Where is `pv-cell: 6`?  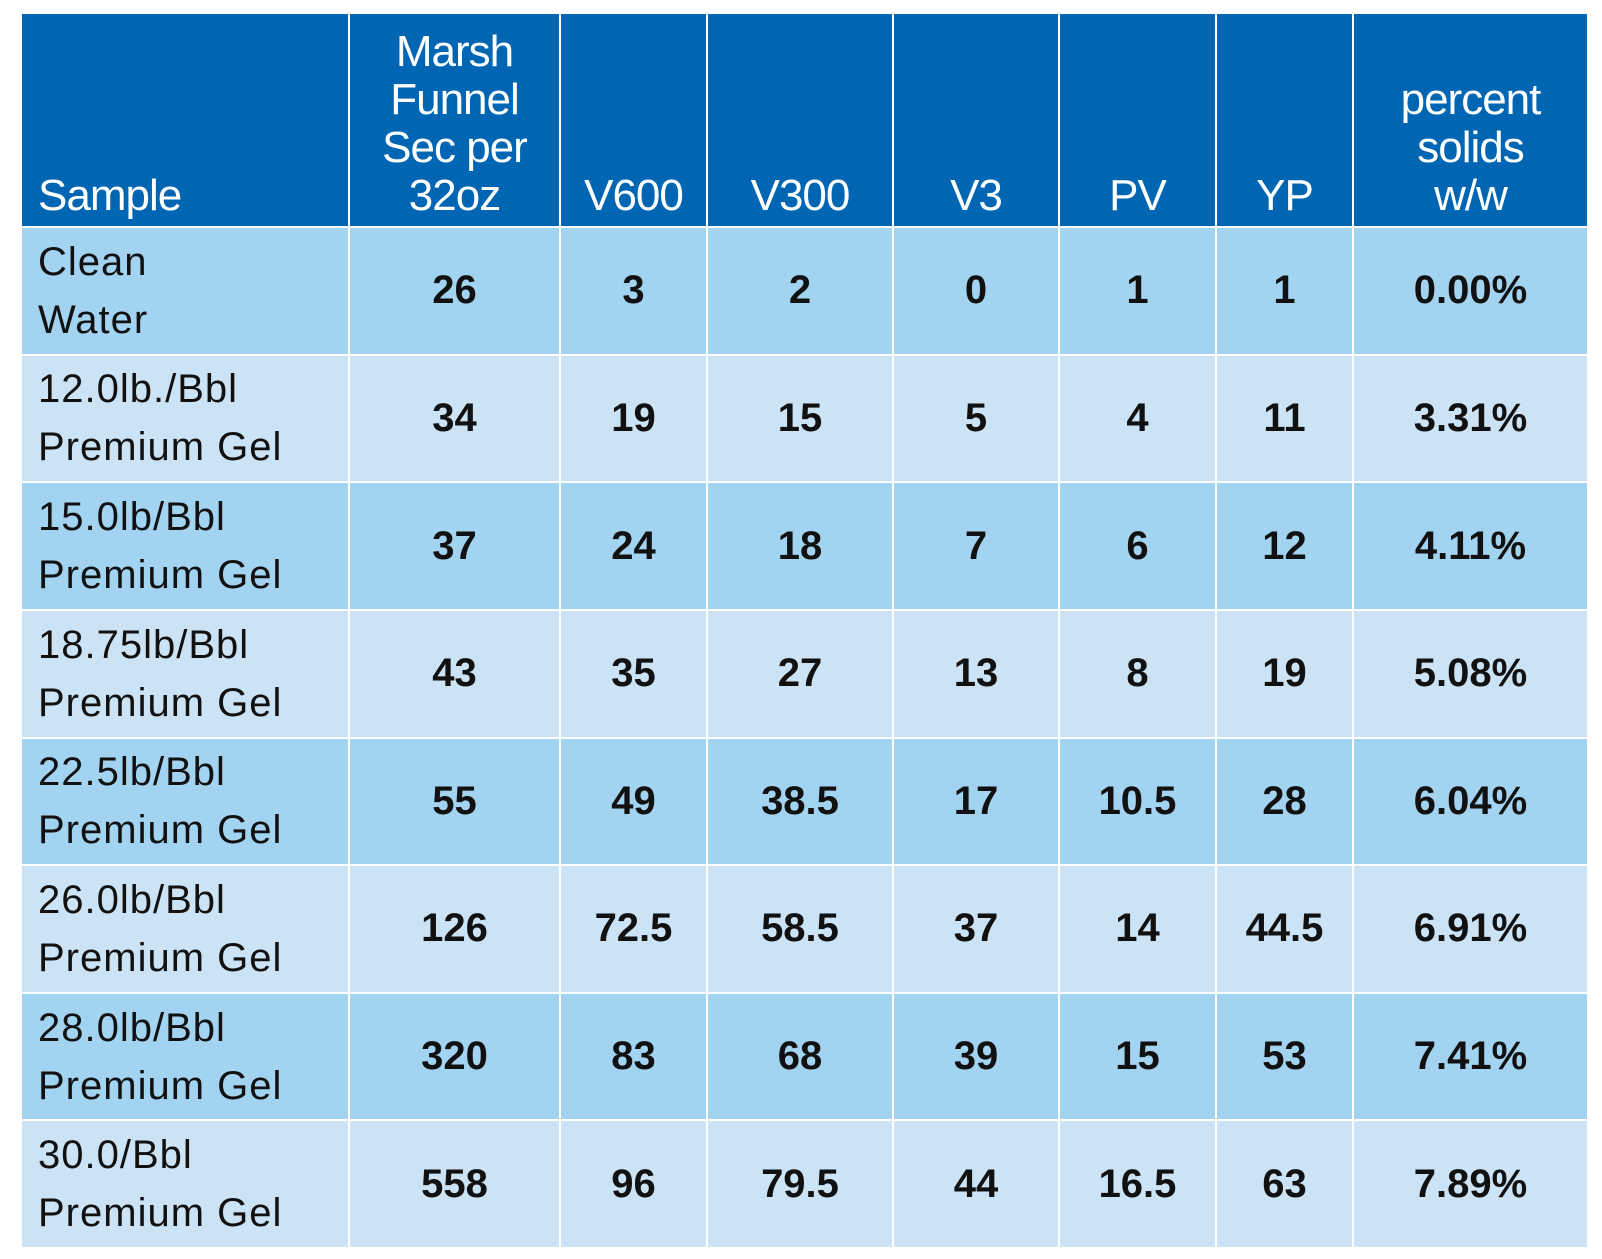
pv-cell: 6 is located at coordinates (1137, 546).